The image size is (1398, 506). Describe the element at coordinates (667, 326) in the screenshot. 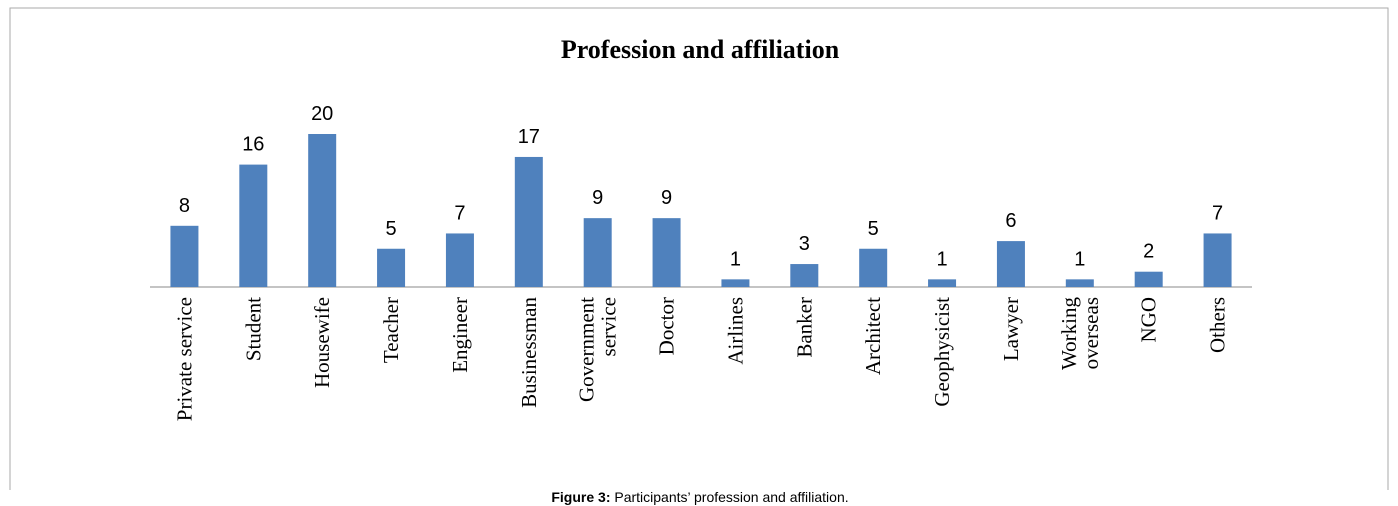

I see `x-tick-label: Doctor` at that location.